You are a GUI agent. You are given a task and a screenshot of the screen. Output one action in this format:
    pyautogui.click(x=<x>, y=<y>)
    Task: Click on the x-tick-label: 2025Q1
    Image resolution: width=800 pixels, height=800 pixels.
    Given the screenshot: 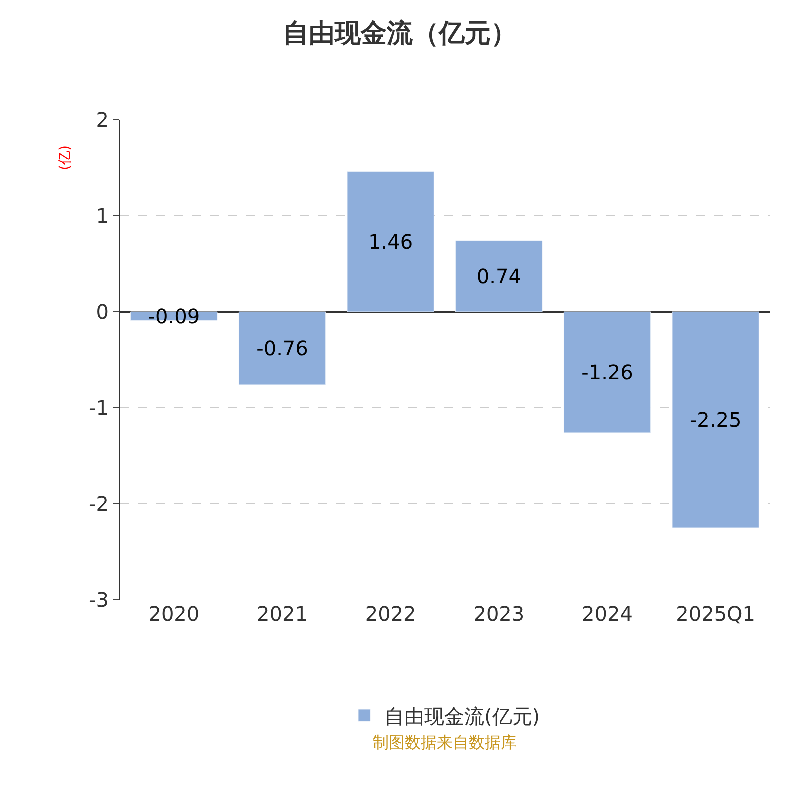 What is the action you would take?
    pyautogui.click(x=716, y=614)
    